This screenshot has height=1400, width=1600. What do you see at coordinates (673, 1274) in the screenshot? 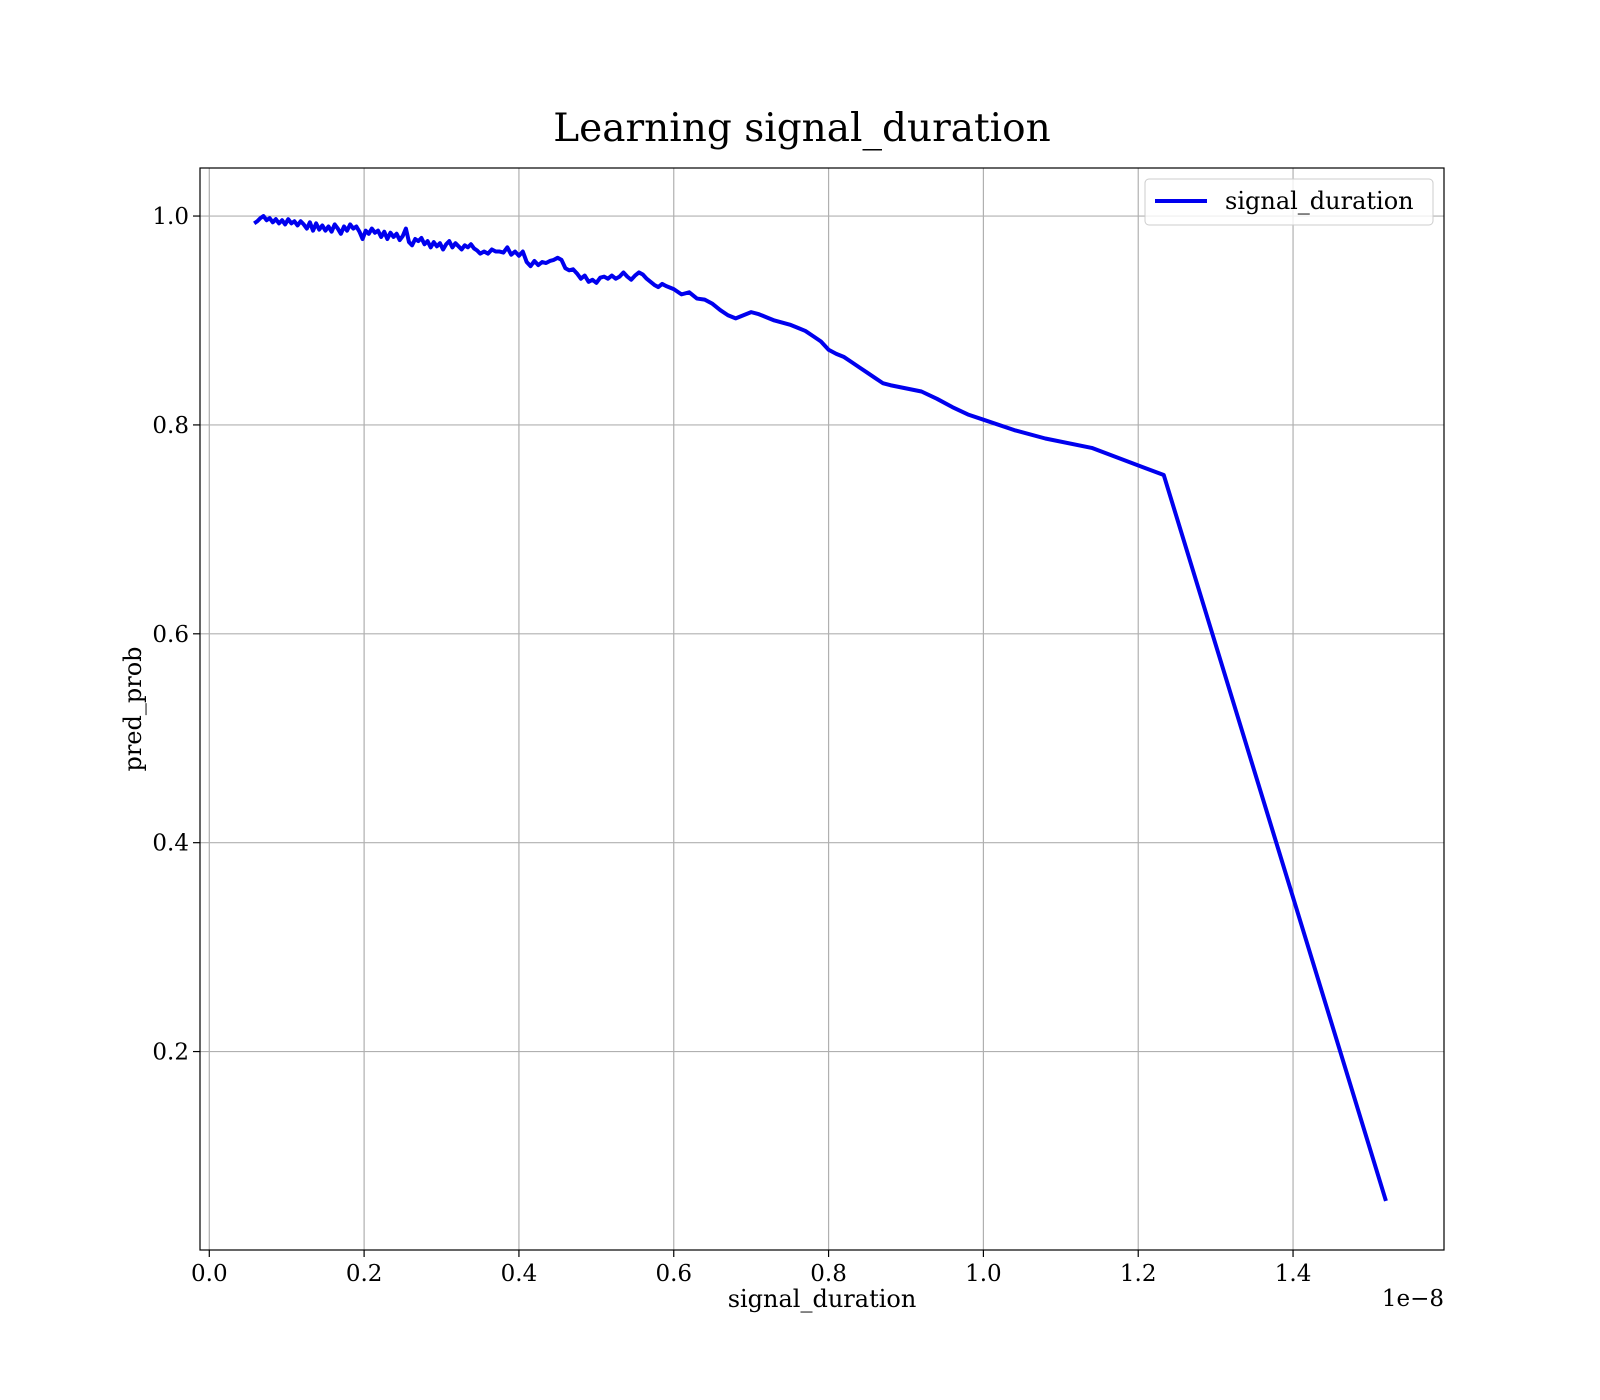
I see `x-tick-label: 0.6` at bounding box center [673, 1274].